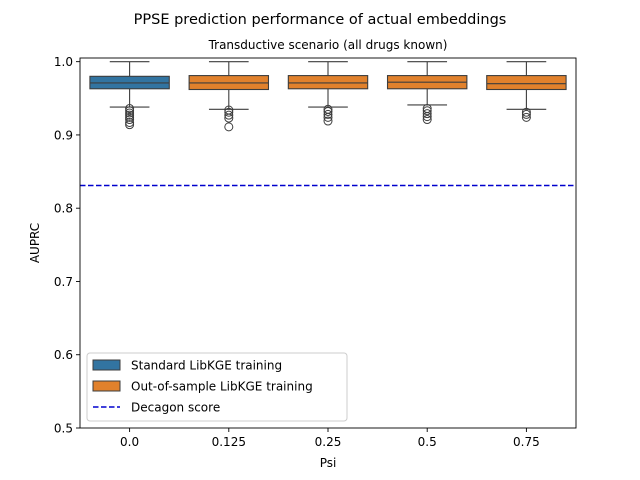 The height and width of the screenshot is (480, 640). I want to click on x-tick-label: 0.25, so click(328, 442).